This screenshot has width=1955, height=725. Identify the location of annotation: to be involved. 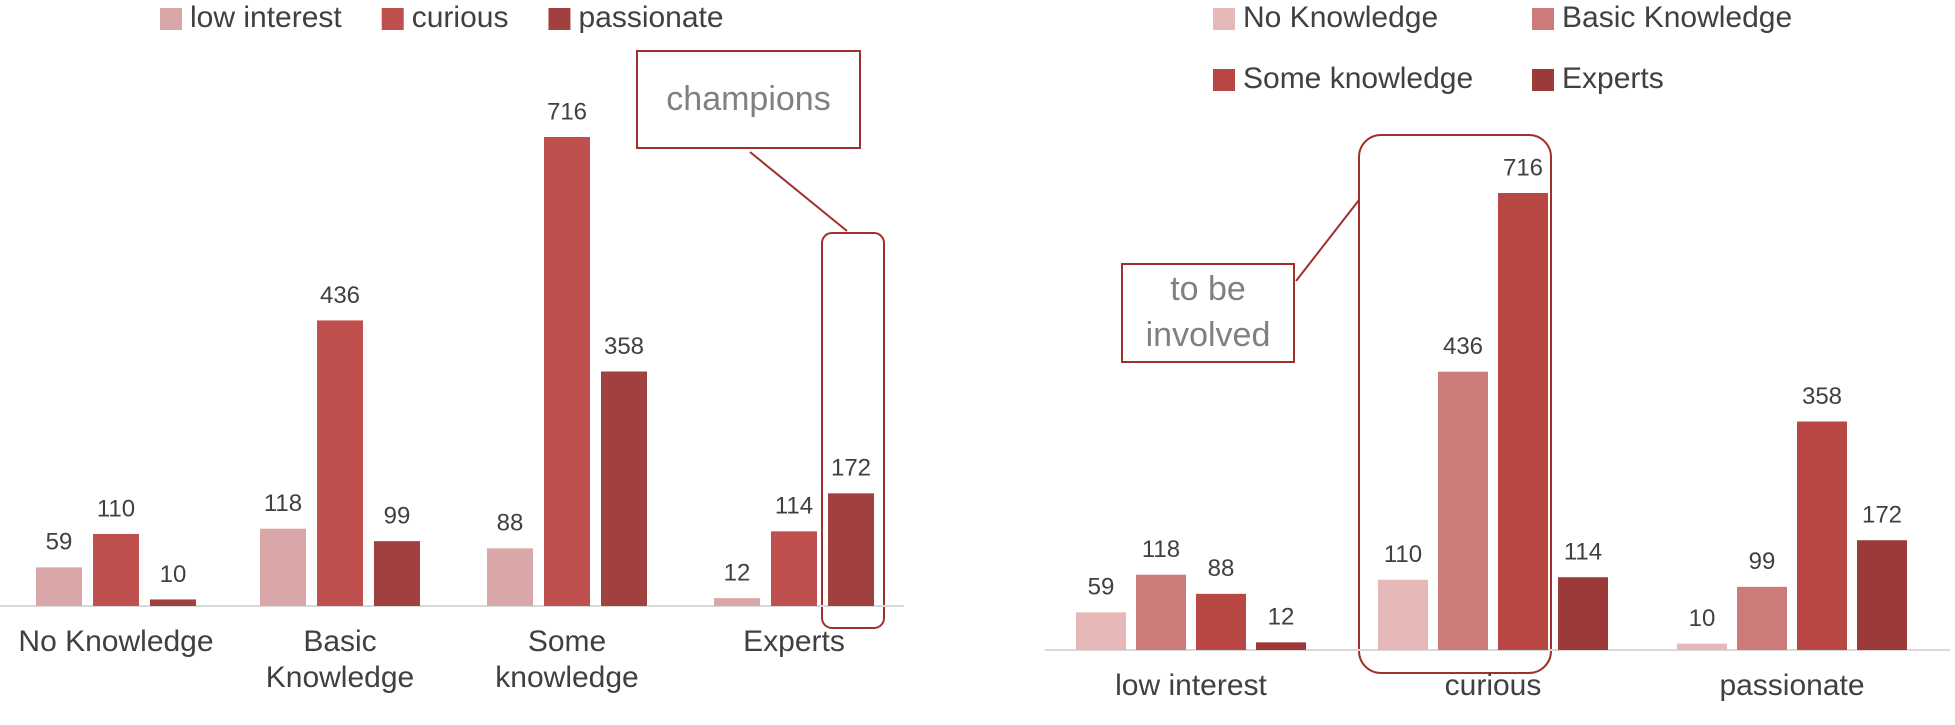
(1208, 312).